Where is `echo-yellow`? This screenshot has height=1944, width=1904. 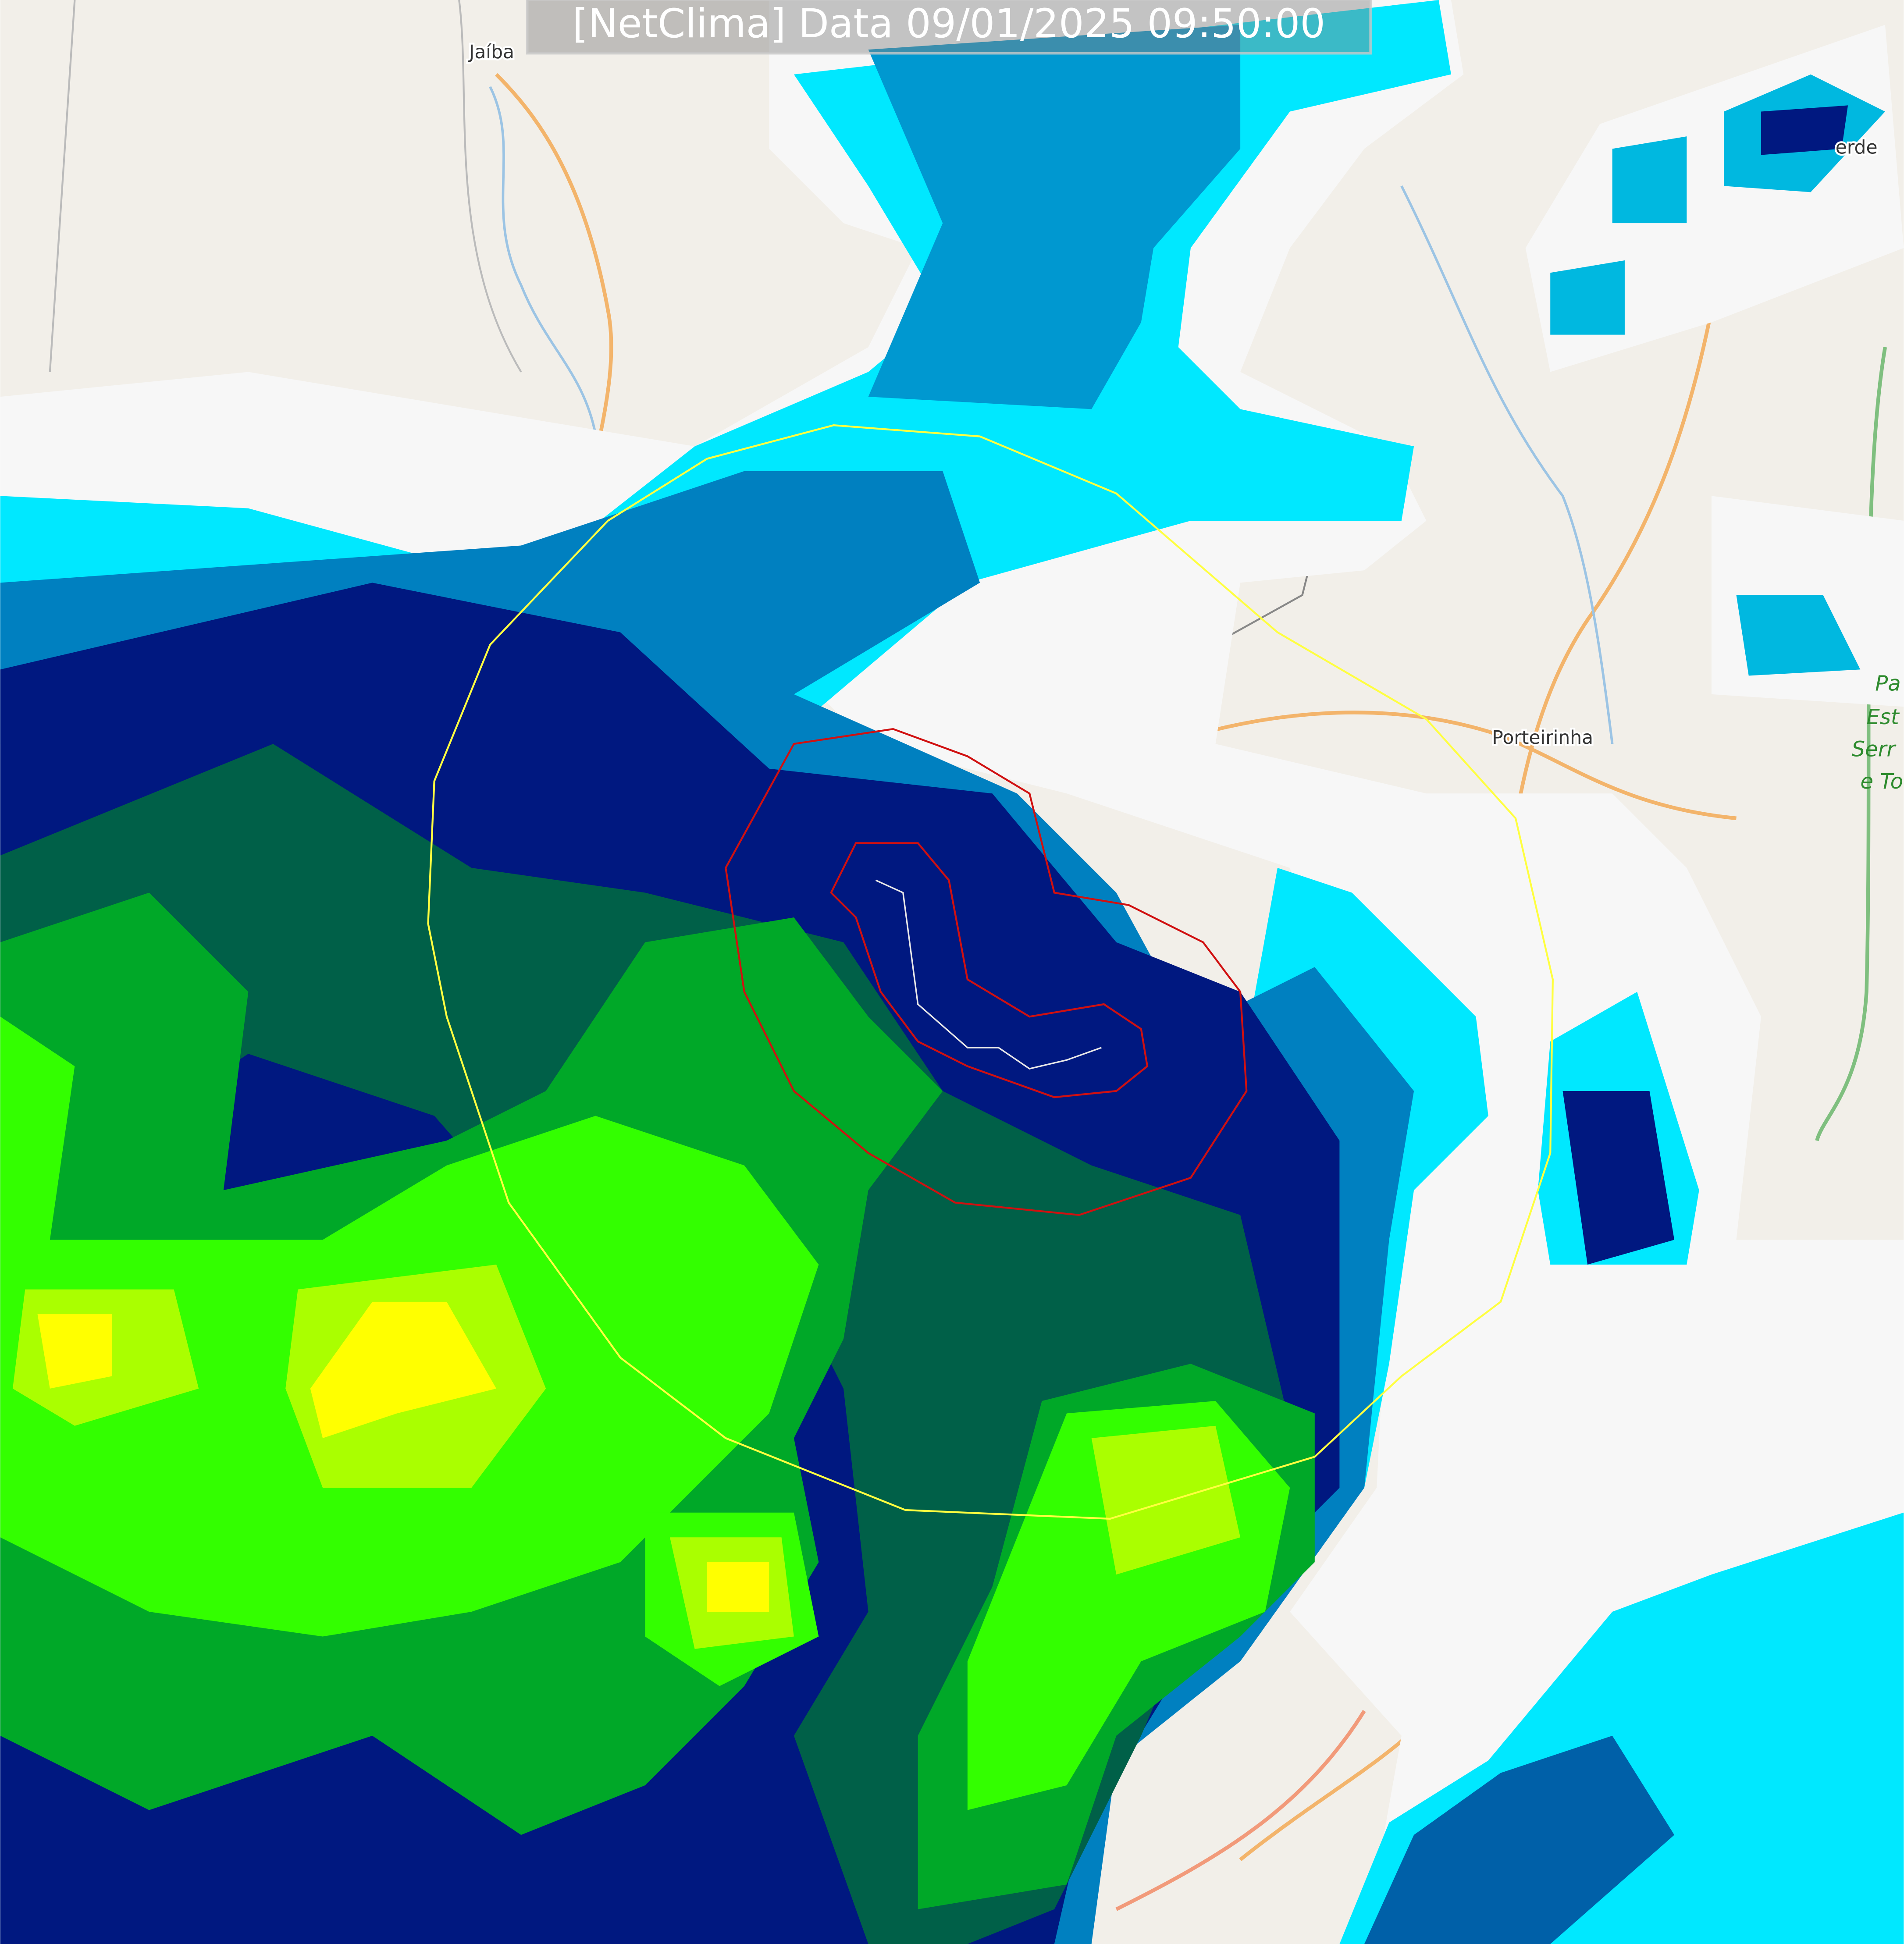
echo-yellow is located at coordinates (403, 1456).